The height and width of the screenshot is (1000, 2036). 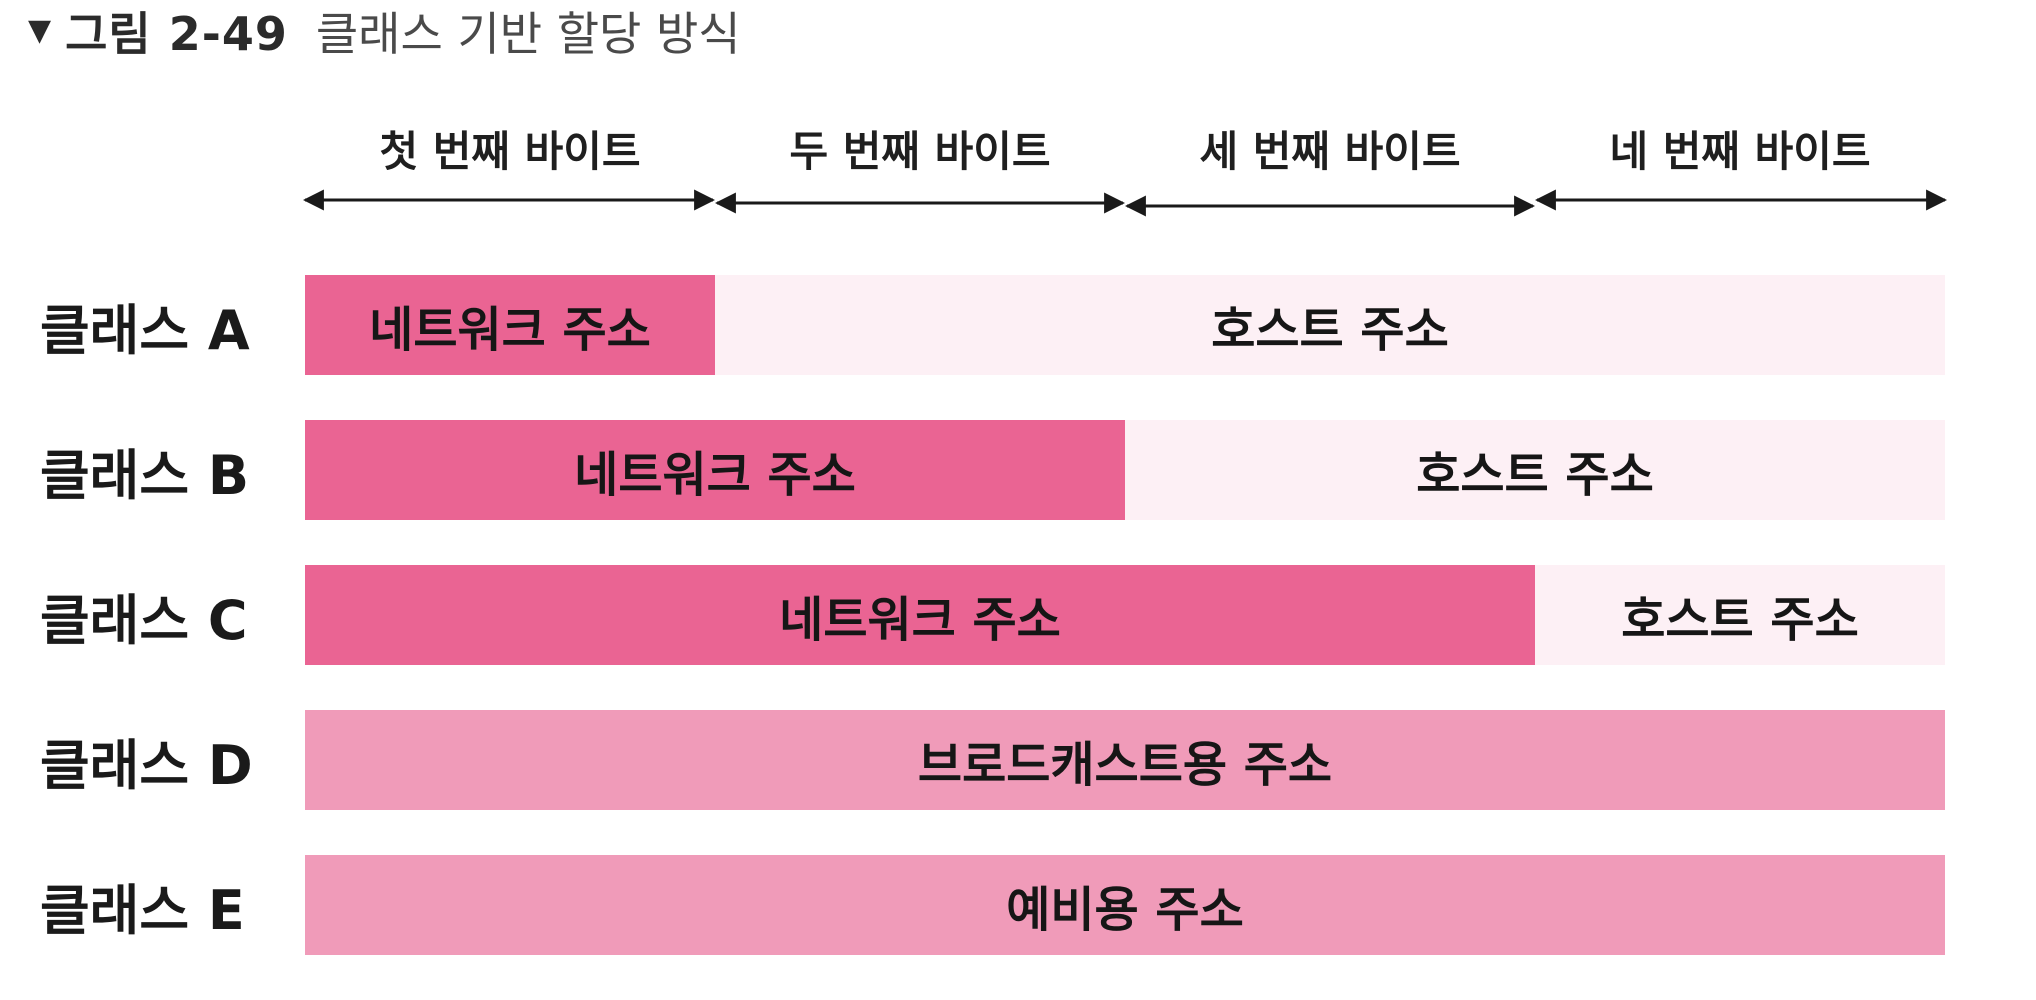 I want to click on figure-title: 클래스 기반 할당 방식, so click(x=528, y=34).